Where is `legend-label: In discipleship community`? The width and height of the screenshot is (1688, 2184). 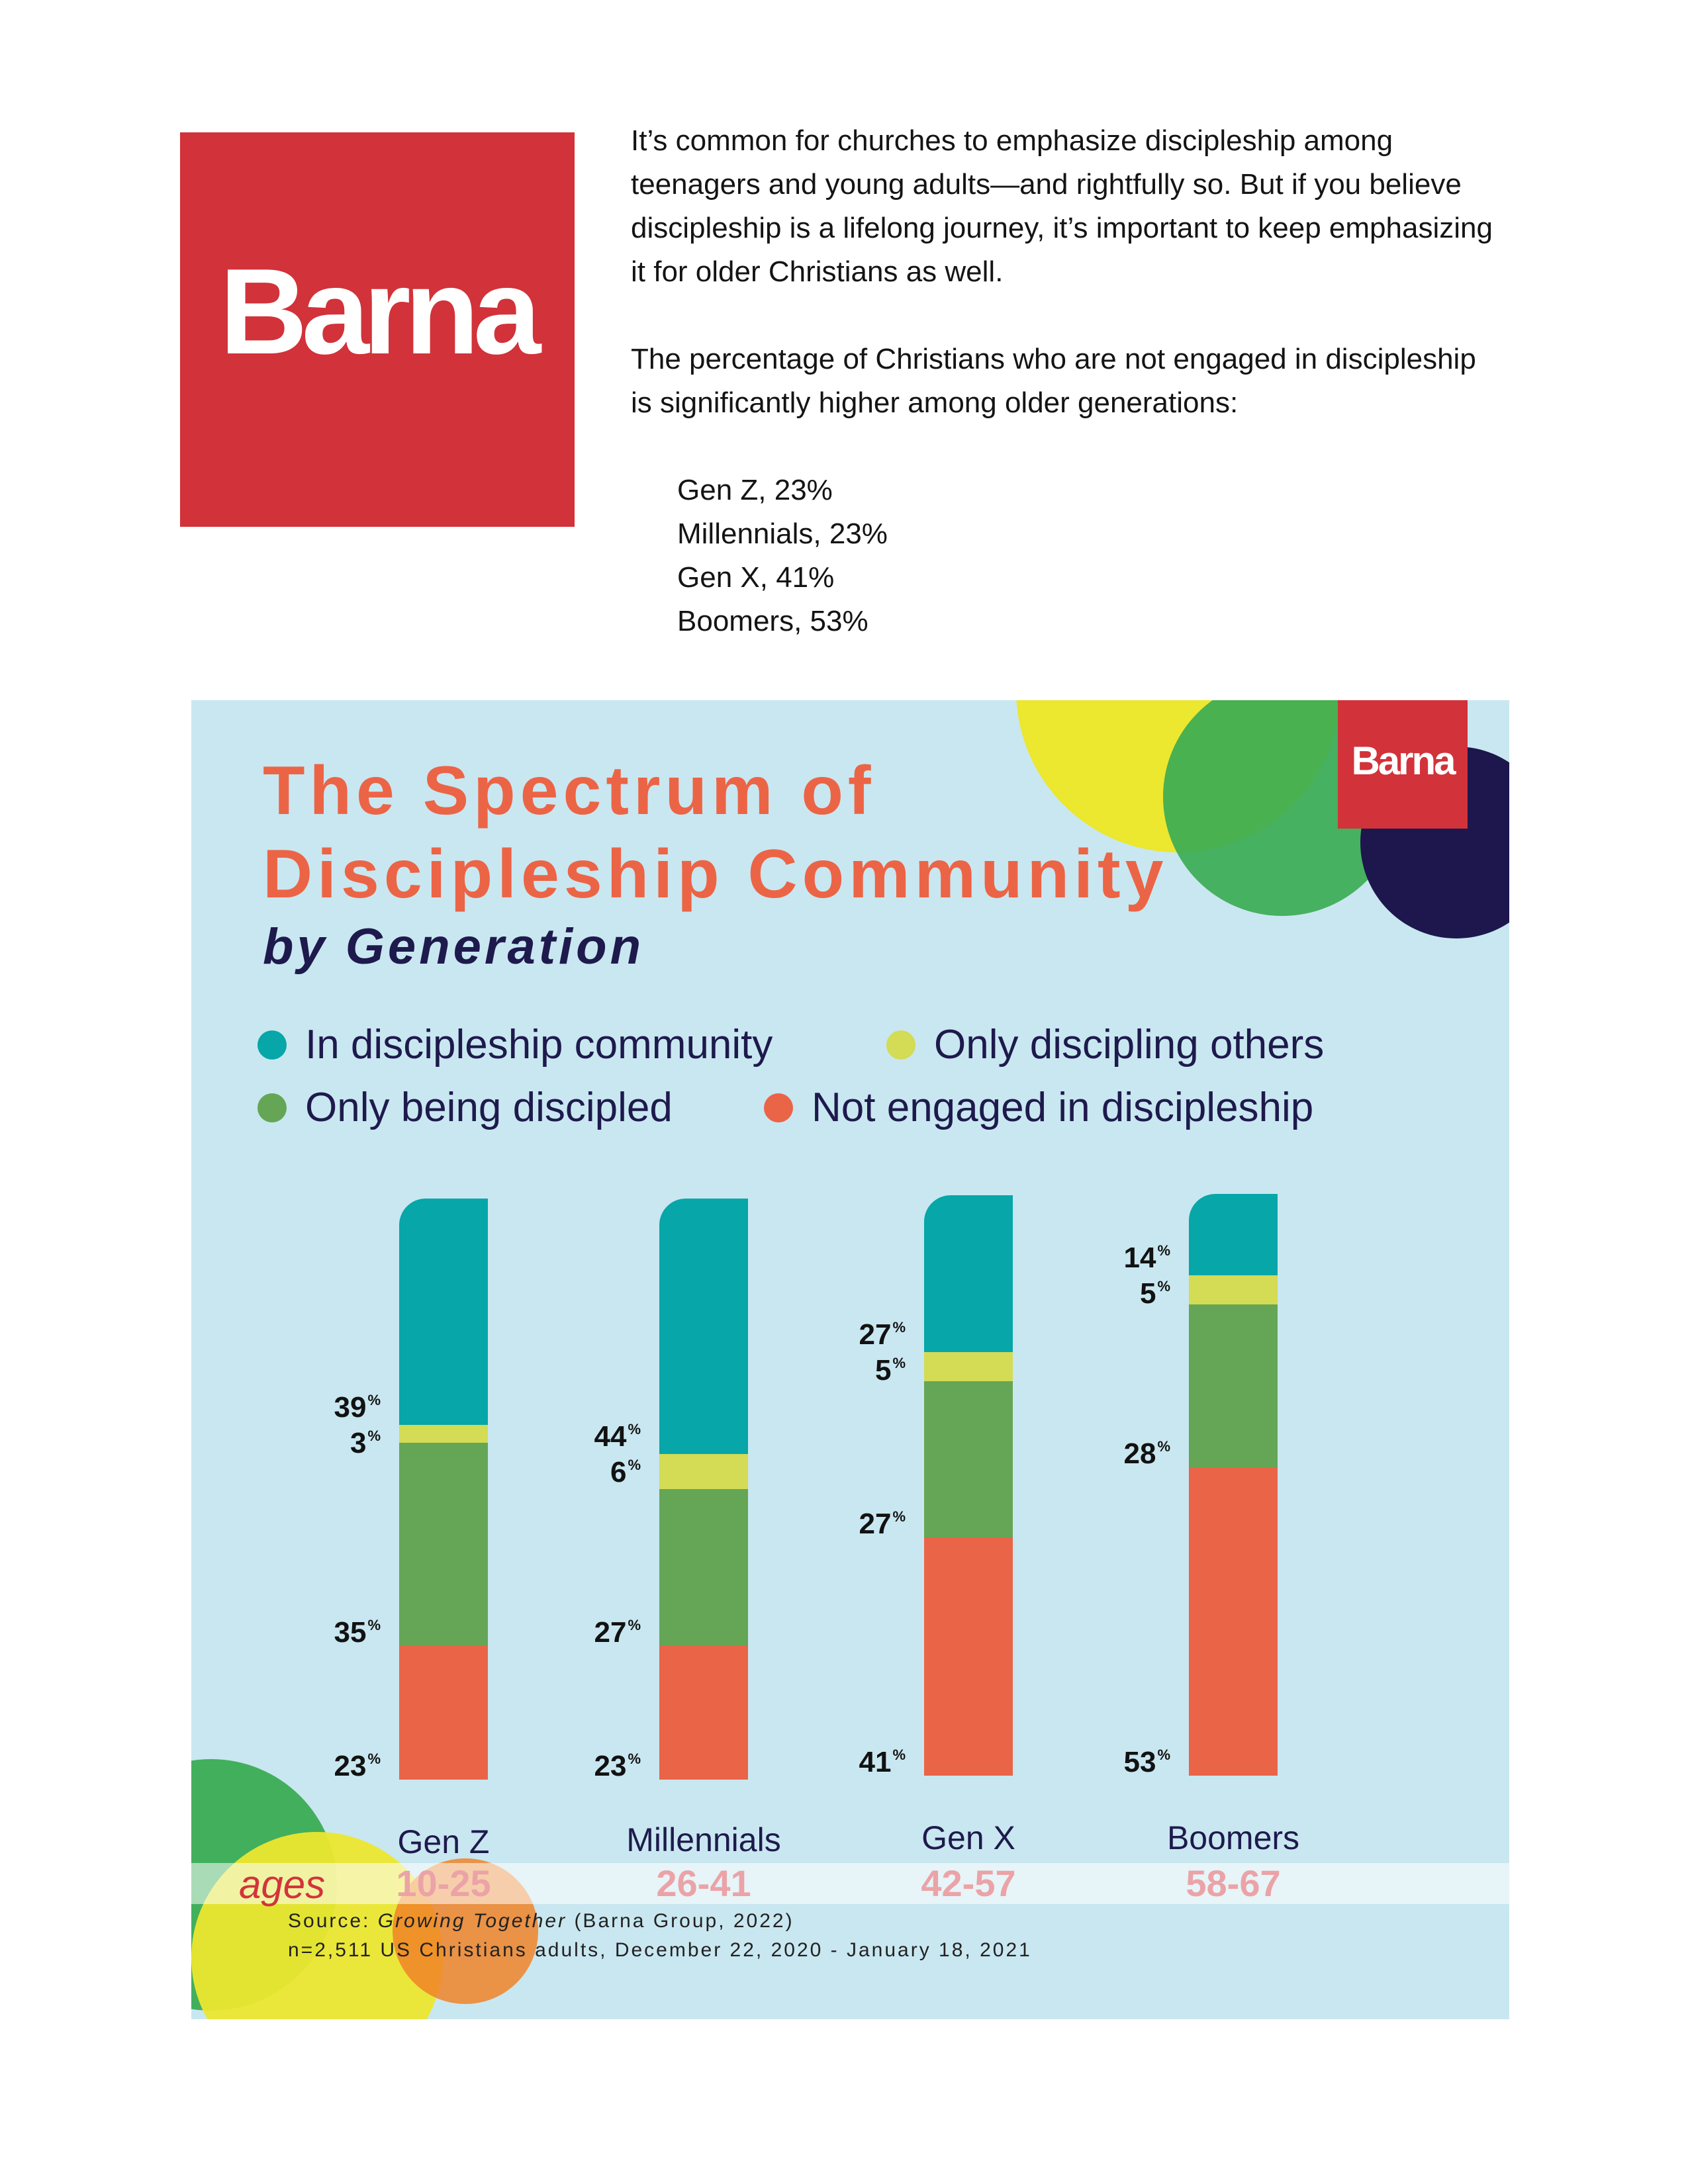 legend-label: In discipleship community is located at coordinates (539, 1045).